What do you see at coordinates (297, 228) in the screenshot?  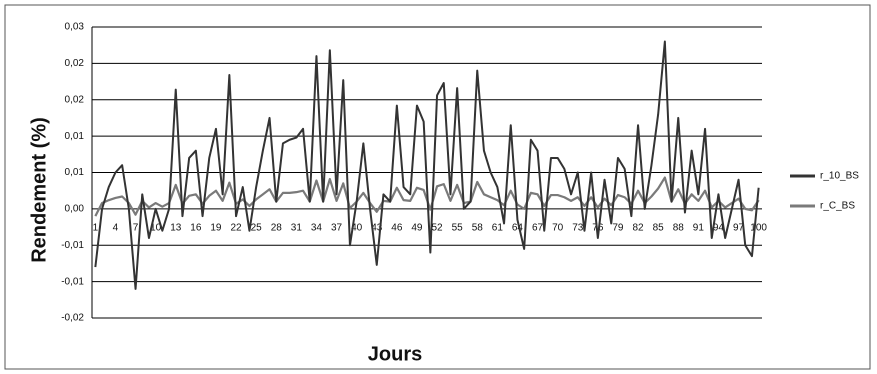 I see `x-tick-label: 31` at bounding box center [297, 228].